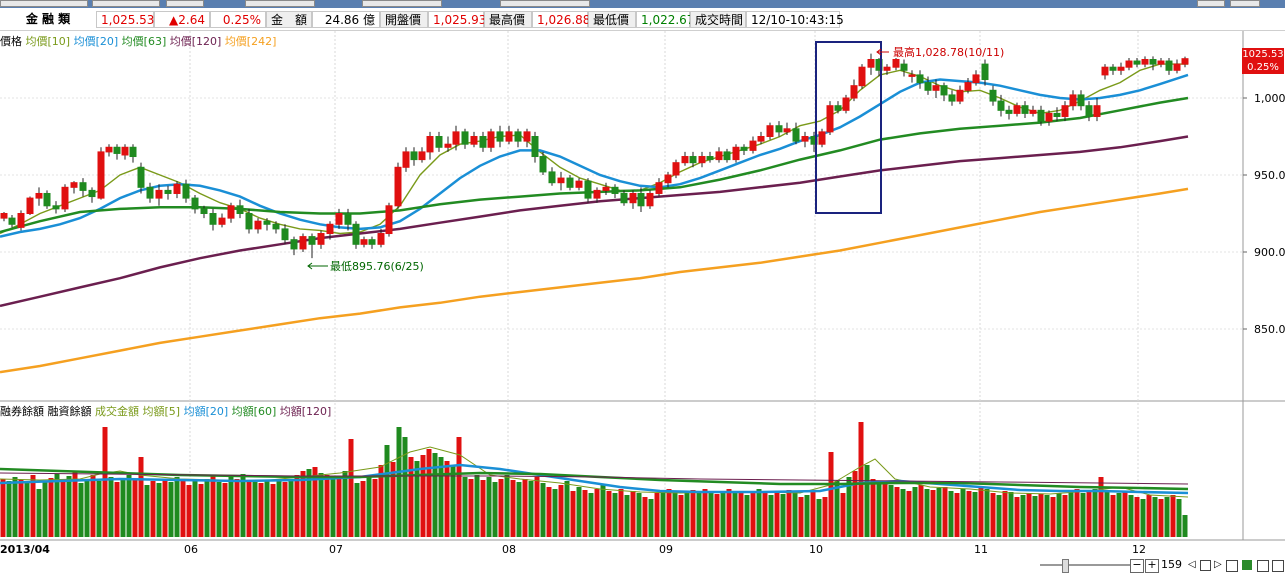 The image size is (1285, 577). I want to click on scroll-right-icon: ▷, so click(1218, 564).